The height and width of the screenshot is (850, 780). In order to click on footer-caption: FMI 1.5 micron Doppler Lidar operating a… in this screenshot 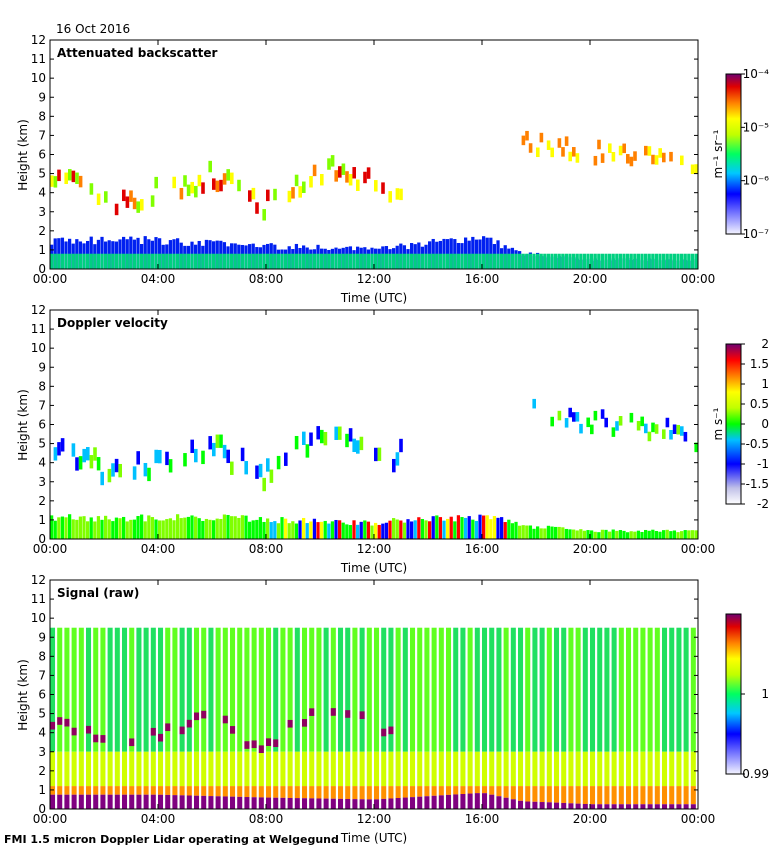, I will do `click(171, 839)`.